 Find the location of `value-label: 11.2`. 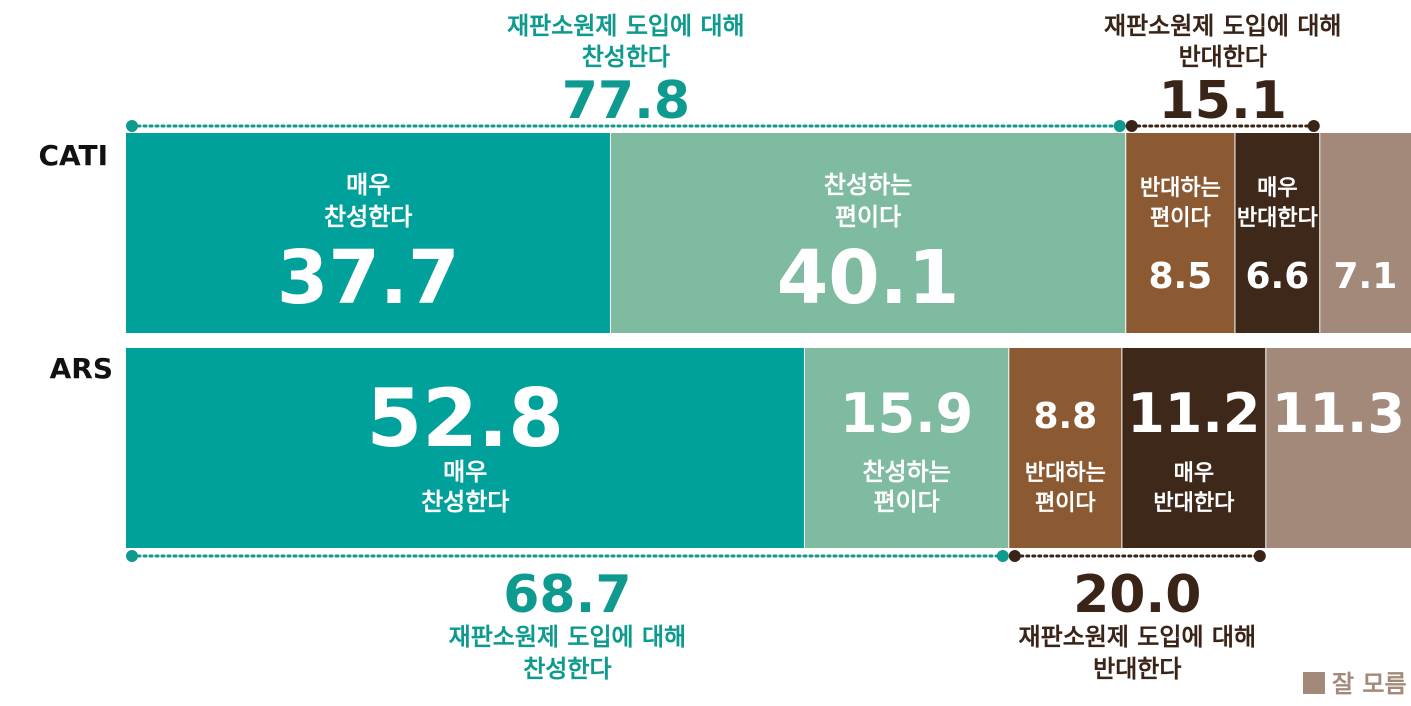

value-label: 11.2 is located at coordinates (1193, 413).